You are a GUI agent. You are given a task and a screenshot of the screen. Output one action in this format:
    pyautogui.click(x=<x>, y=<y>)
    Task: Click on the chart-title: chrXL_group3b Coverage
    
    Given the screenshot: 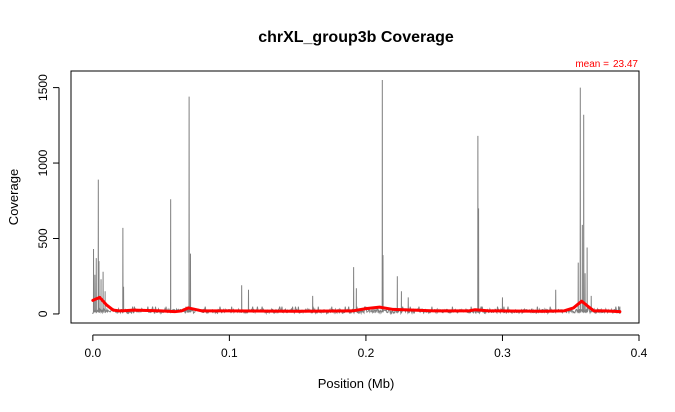 What is the action you would take?
    pyautogui.click(x=356, y=37)
    